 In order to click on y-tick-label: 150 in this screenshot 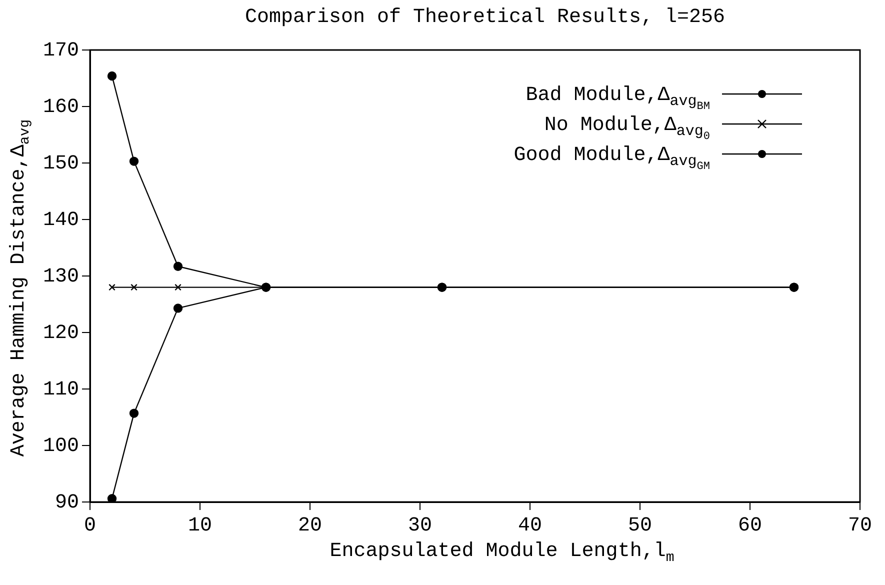, I will do `click(61, 164)`.